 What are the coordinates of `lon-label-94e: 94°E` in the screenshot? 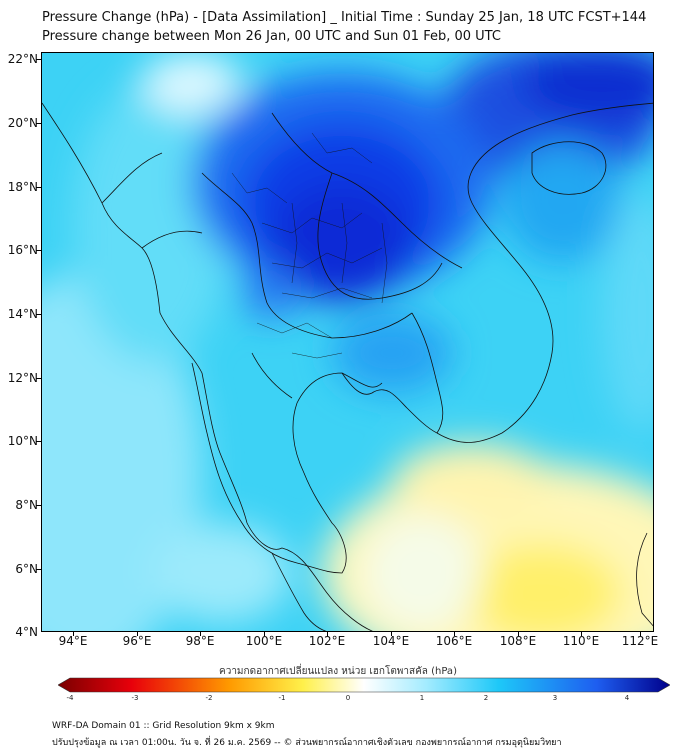 It's located at (73, 641).